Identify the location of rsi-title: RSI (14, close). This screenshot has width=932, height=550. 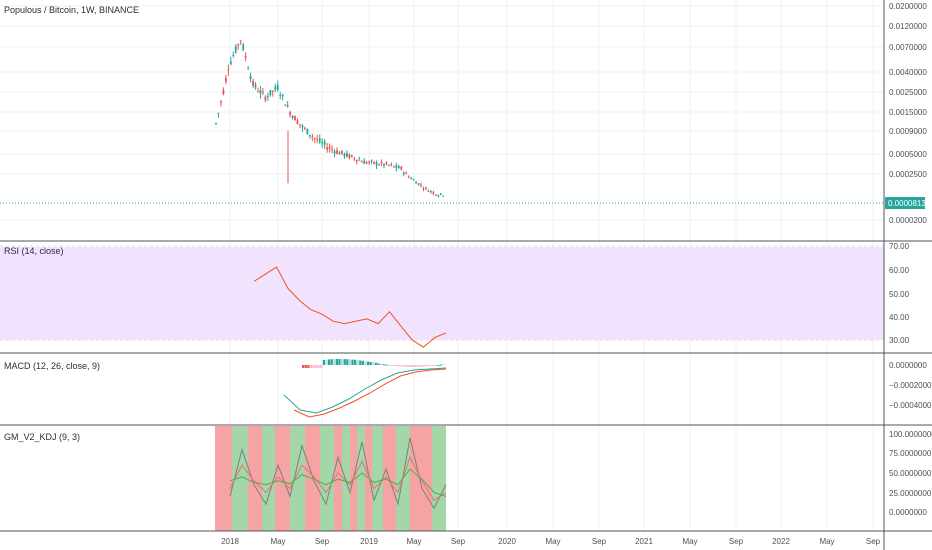
(34, 251).